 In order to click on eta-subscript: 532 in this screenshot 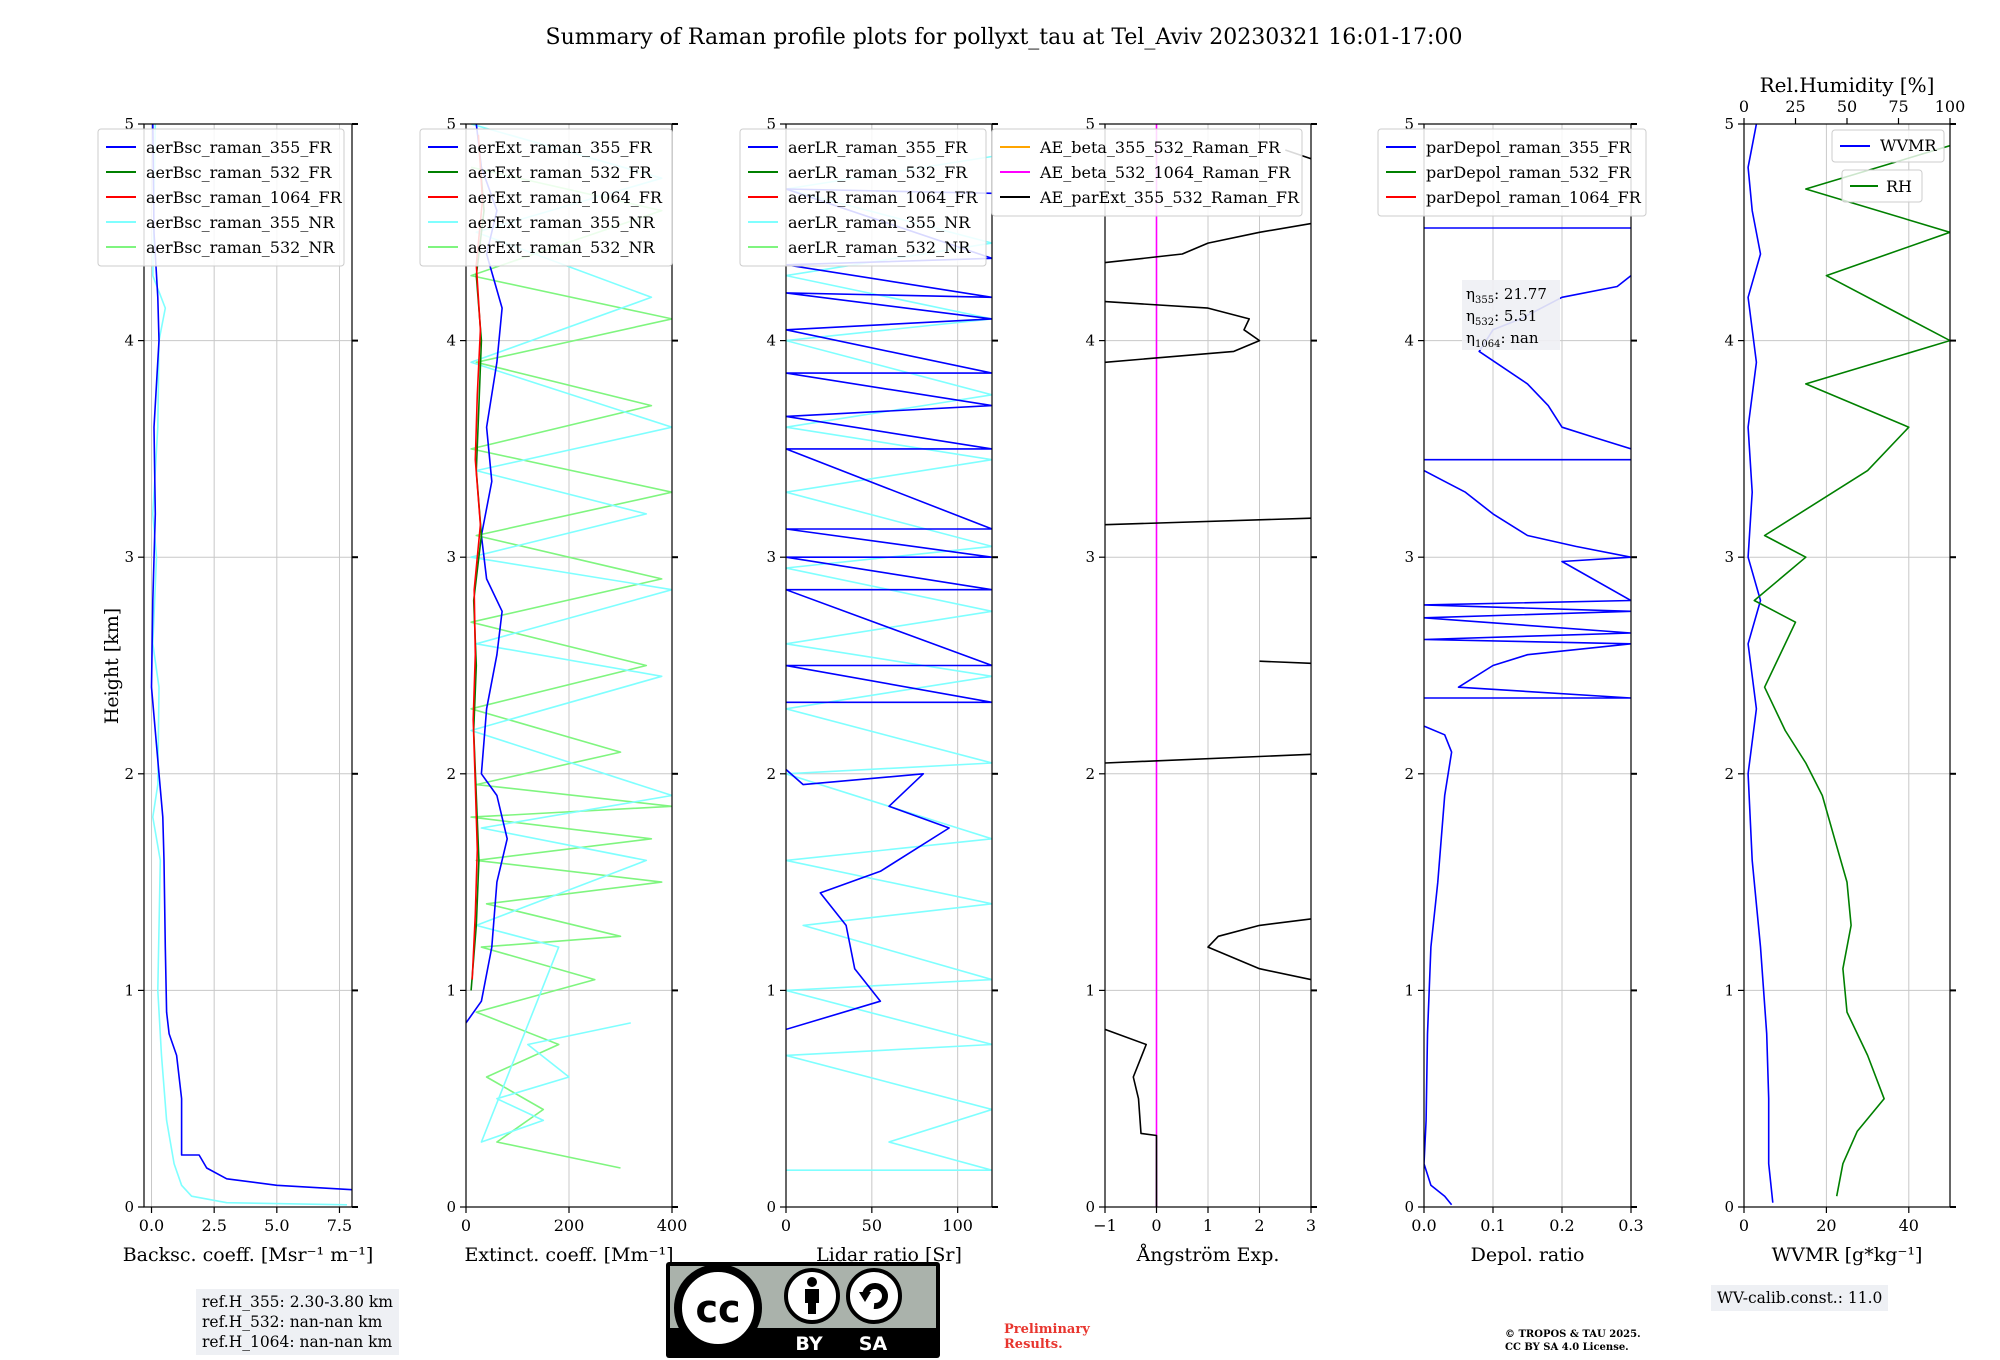, I will do `click(1484, 322)`.